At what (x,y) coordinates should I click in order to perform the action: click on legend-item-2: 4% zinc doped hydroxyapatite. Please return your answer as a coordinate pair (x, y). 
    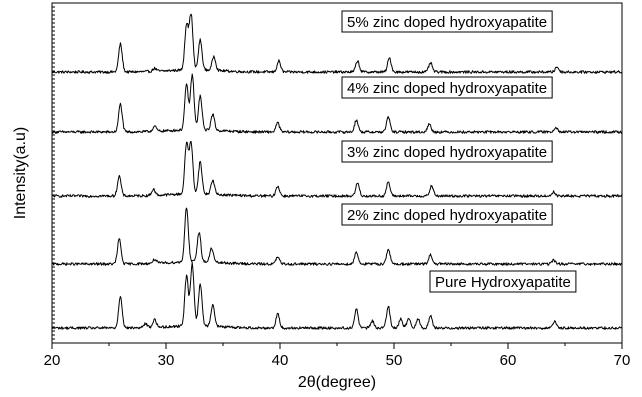
    Looking at the image, I should click on (447, 87).